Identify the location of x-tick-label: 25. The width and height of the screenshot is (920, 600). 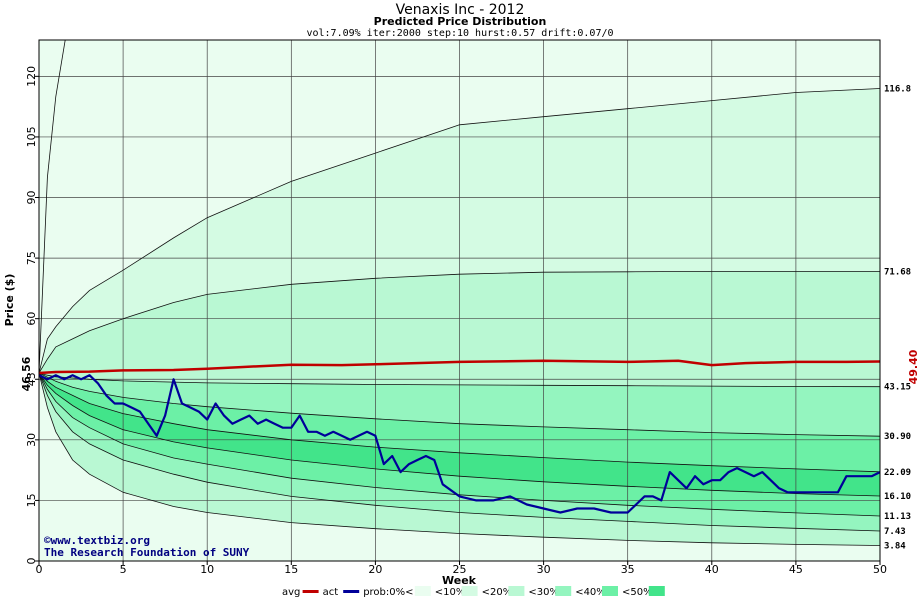
(460, 569).